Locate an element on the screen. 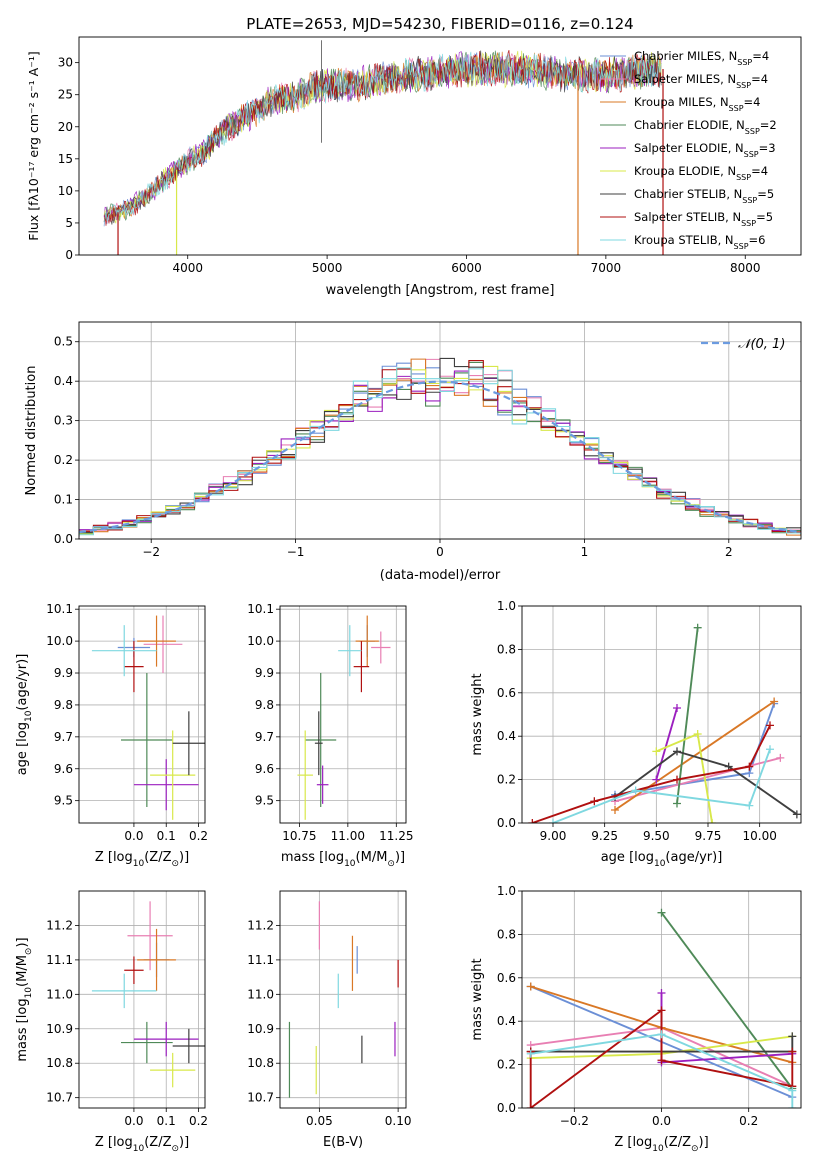 The image size is (819, 1170). x-tick-label: 9.00 is located at coordinates (553, 836).